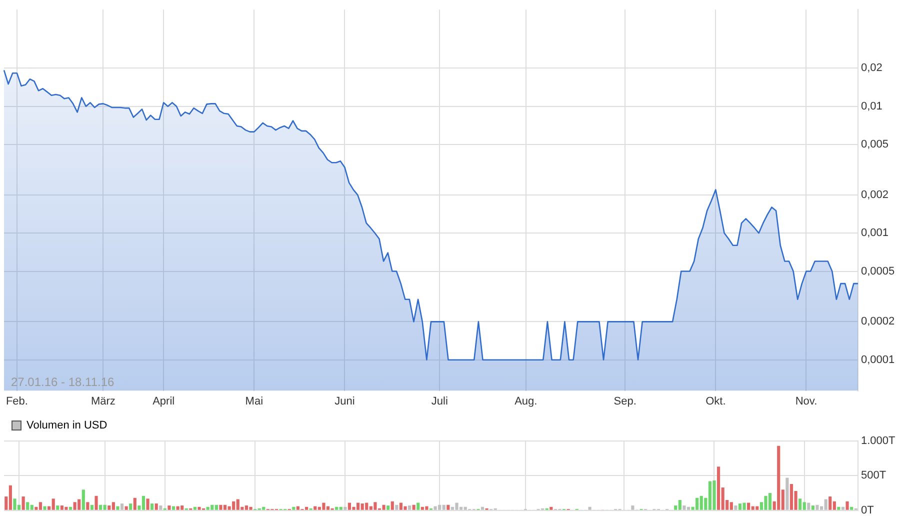  Describe the element at coordinates (63, 382) in the screenshot. I see `annotation: 27.01.16 - 18.11.16` at that location.